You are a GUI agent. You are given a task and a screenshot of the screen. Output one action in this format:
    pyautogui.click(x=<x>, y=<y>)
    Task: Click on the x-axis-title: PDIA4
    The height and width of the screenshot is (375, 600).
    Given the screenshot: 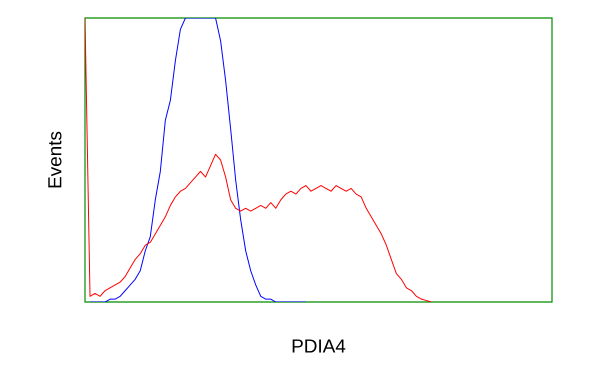 What is the action you would take?
    pyautogui.click(x=319, y=346)
    